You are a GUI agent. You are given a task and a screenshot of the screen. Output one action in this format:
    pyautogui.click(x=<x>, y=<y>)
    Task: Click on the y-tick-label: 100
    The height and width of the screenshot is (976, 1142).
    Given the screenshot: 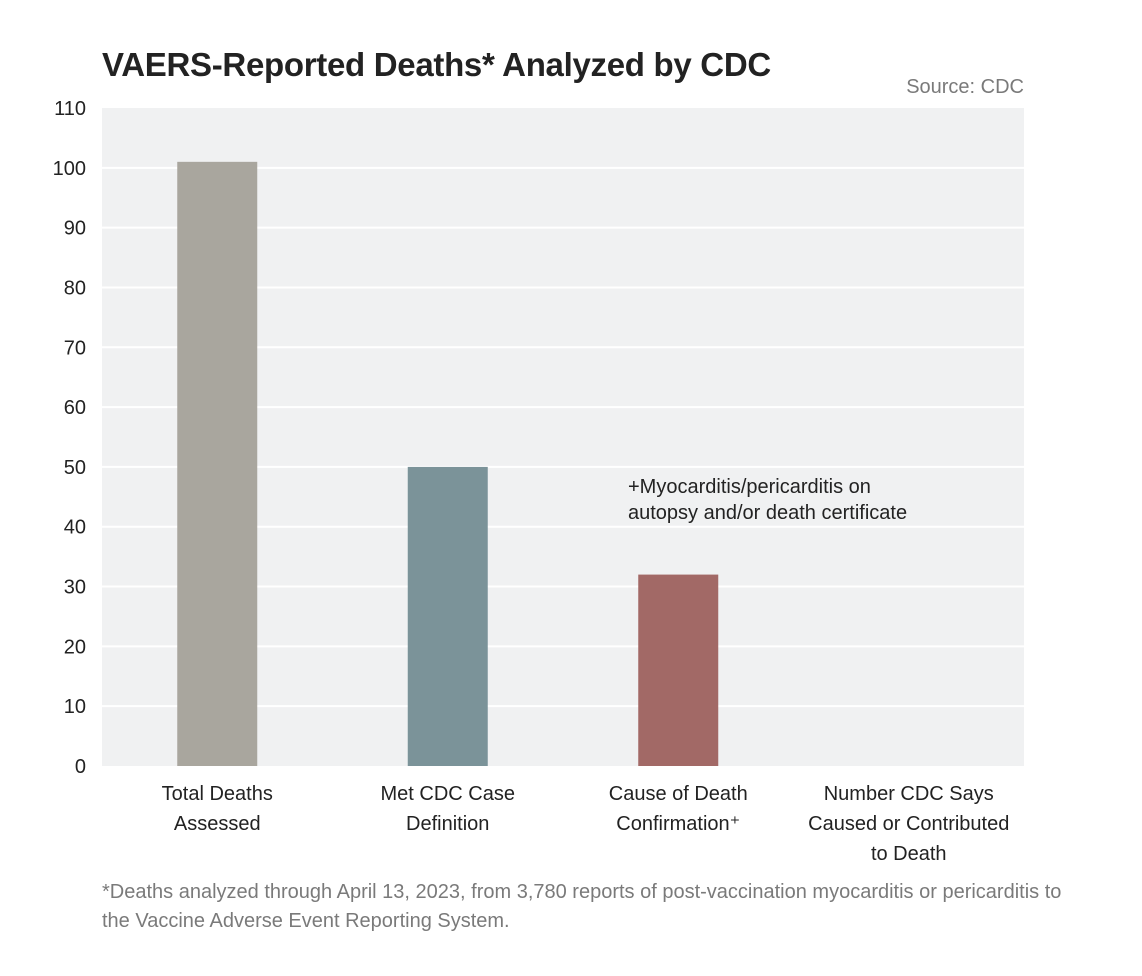 What is the action you would take?
    pyautogui.click(x=69, y=169)
    